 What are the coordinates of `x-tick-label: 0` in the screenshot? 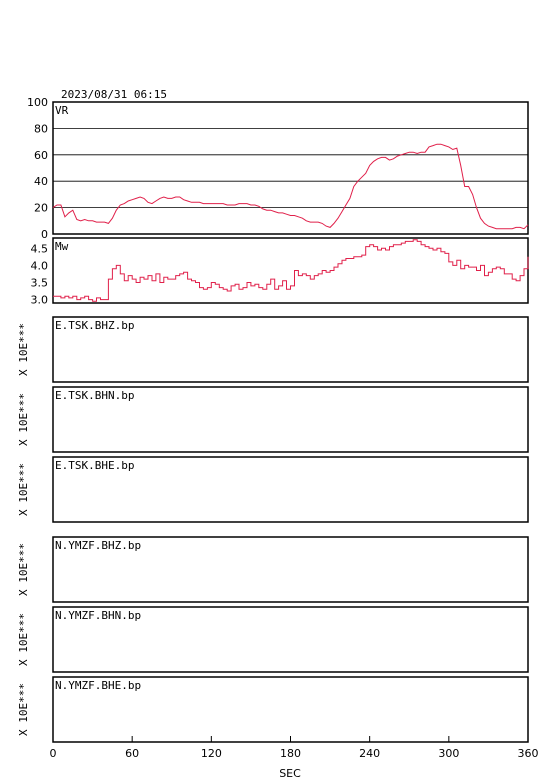 It's located at (53, 753).